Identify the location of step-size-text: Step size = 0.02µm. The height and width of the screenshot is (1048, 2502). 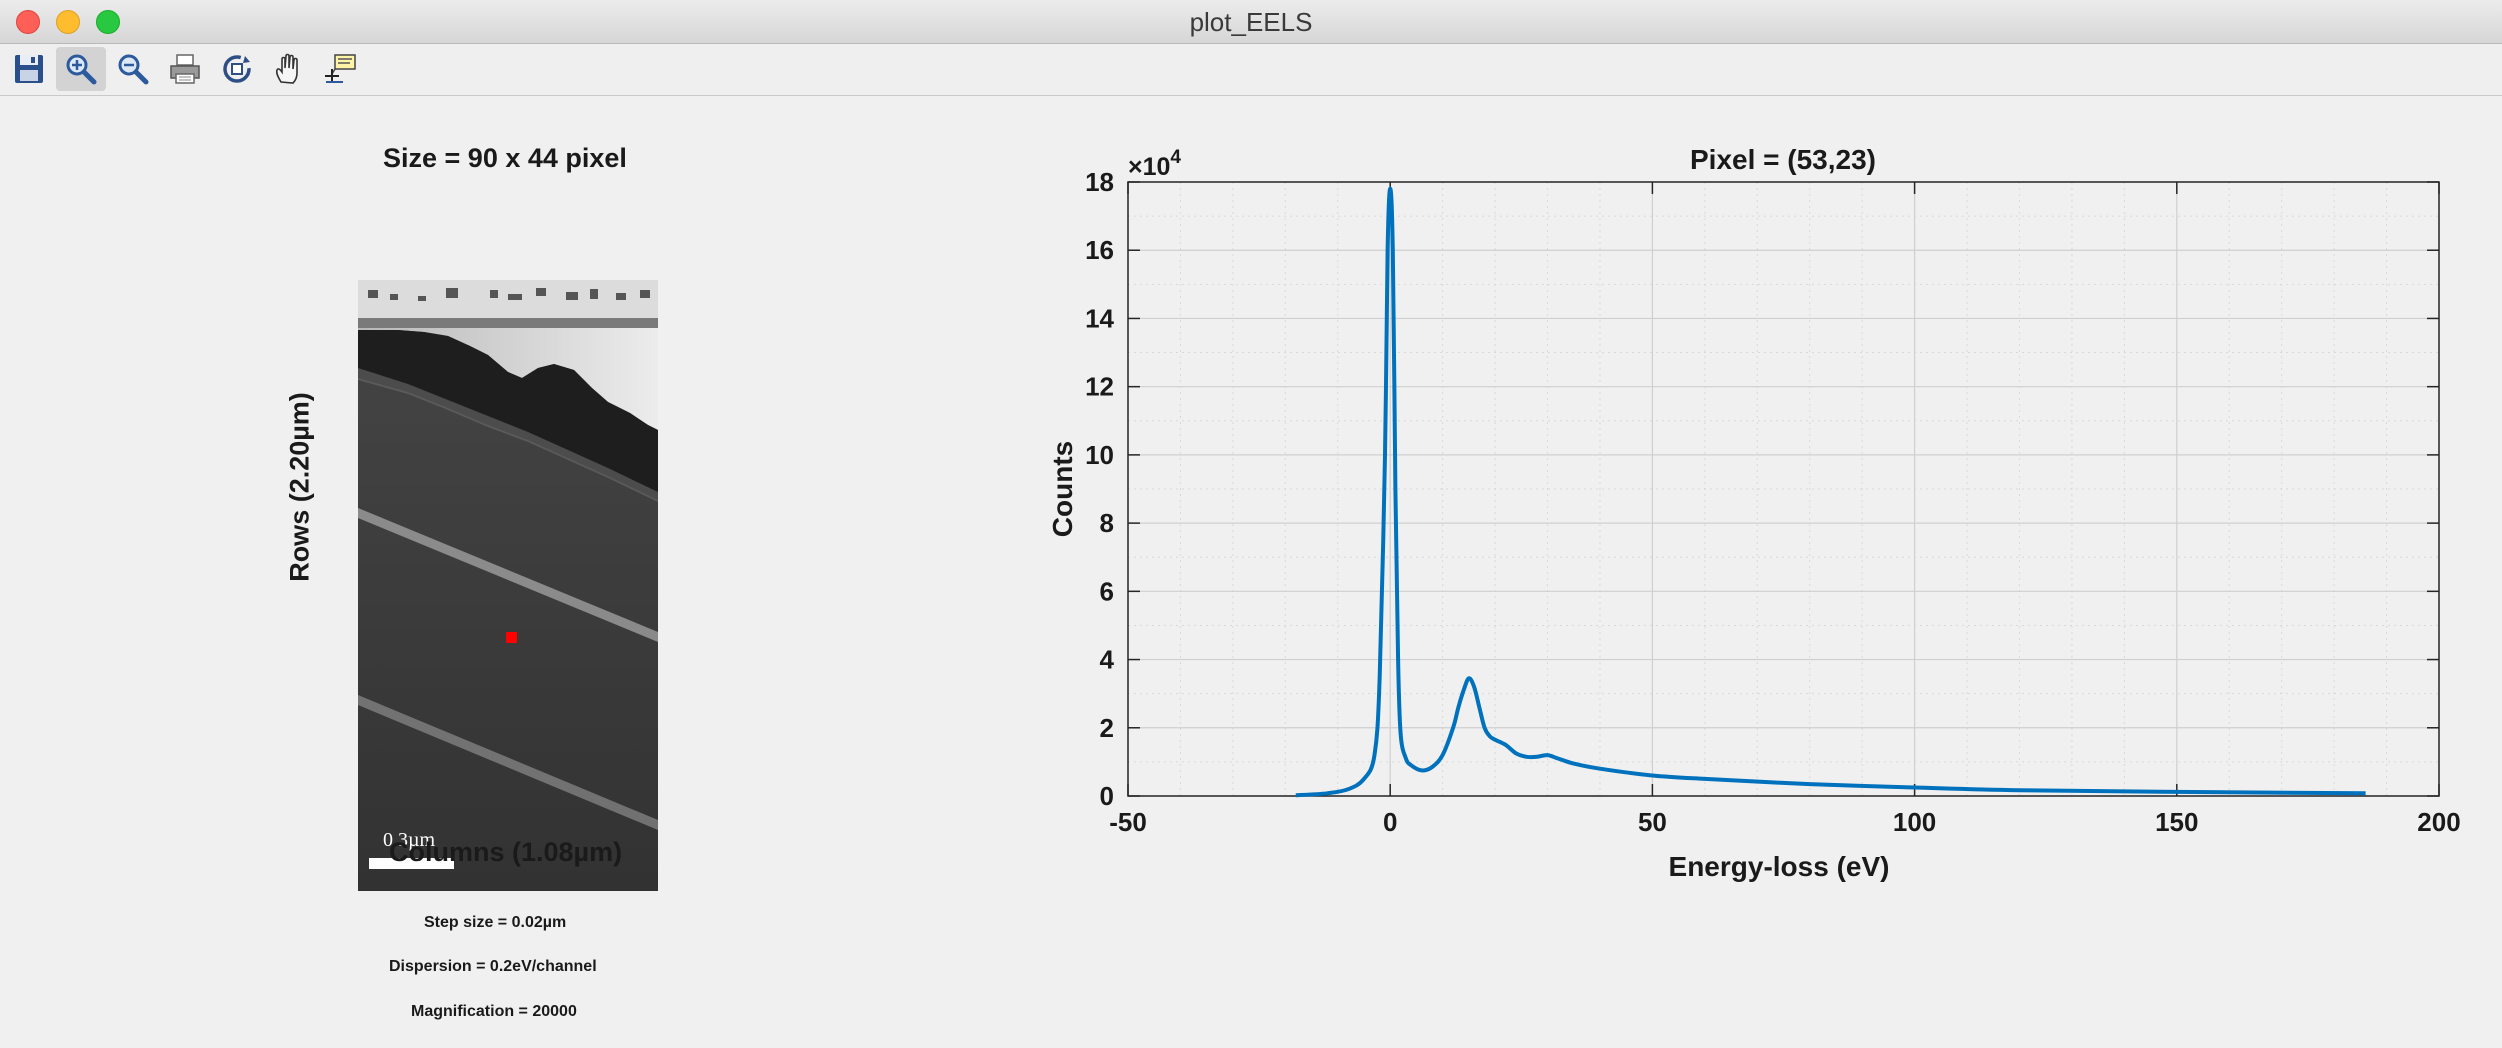
(495, 922).